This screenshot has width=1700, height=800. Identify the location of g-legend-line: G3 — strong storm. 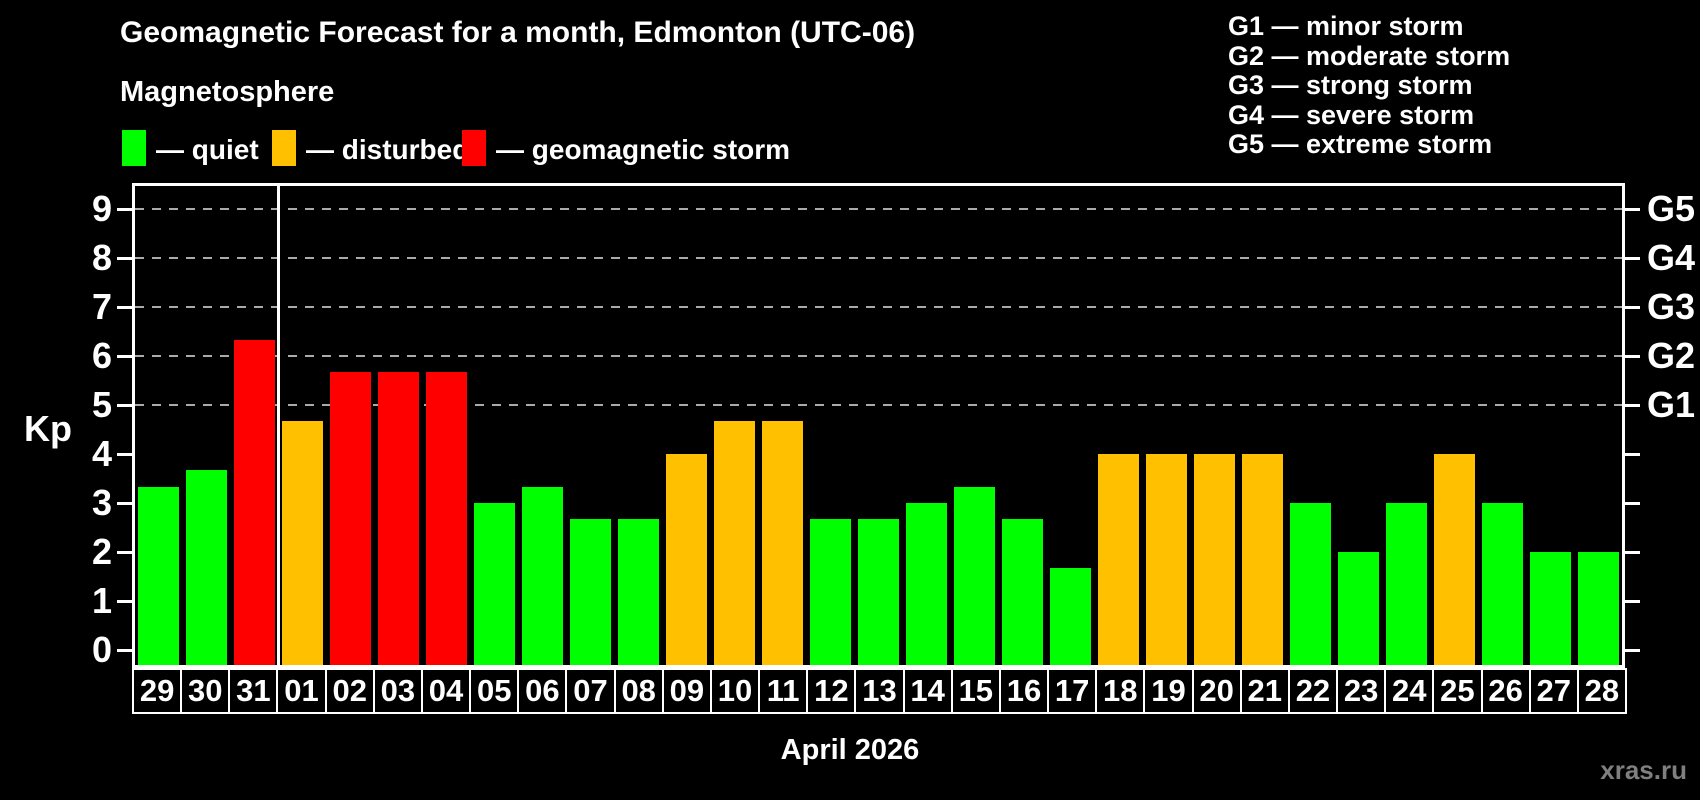
(1350, 85).